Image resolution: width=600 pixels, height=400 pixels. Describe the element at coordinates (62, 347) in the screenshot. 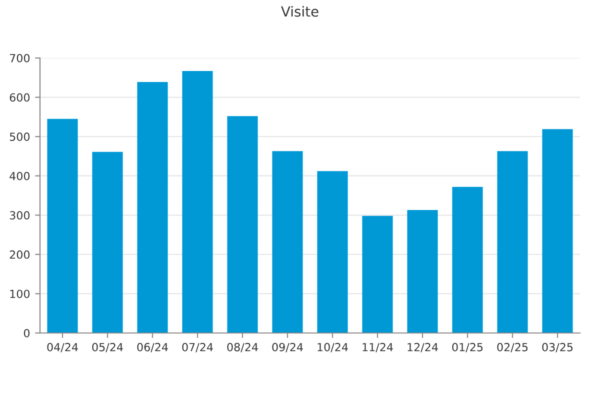

I see `x-tick-label: 04/24` at that location.